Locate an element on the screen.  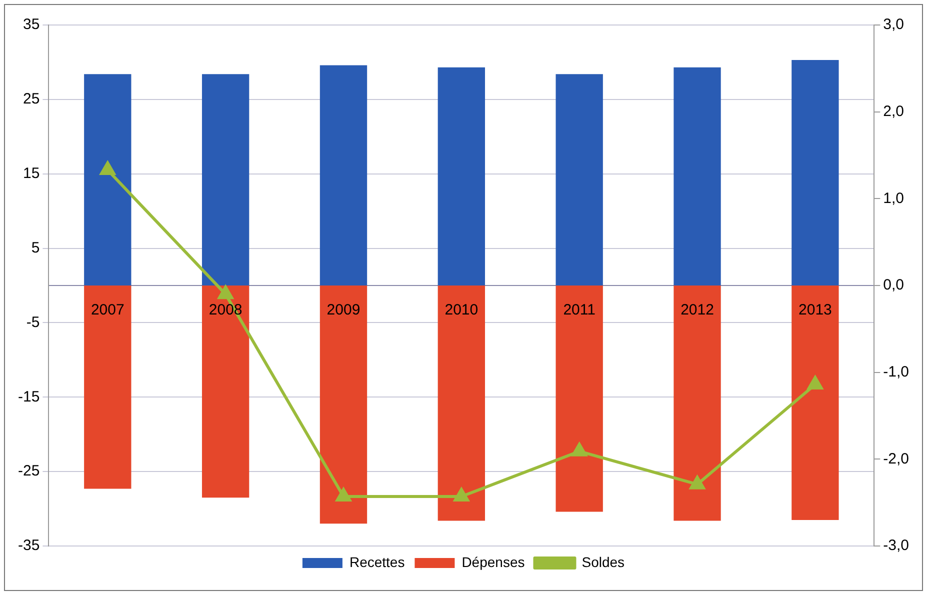
y-tick-label: 5 is located at coordinates (35, 247).